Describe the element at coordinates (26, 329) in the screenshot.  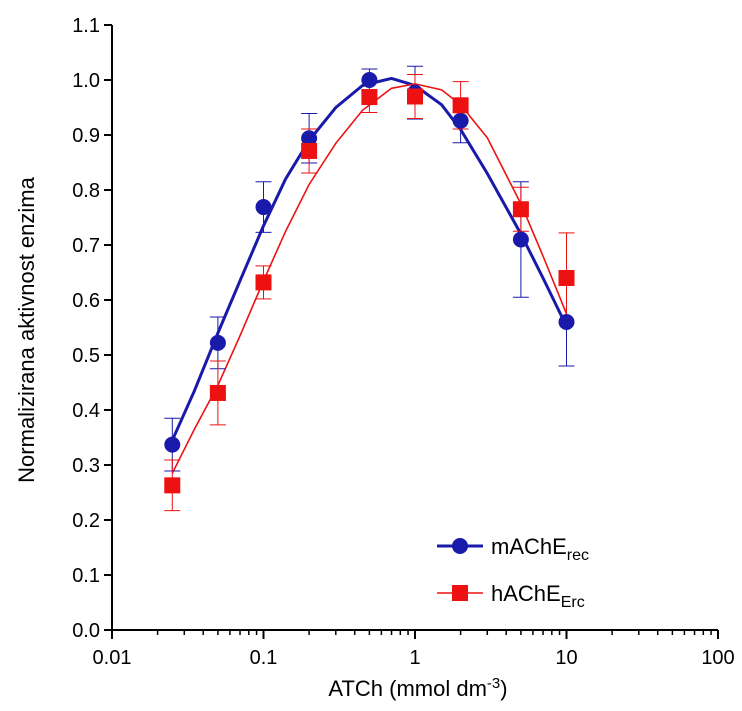
I see `y-axis-title: Normalizirana aktivnost enzima` at that location.